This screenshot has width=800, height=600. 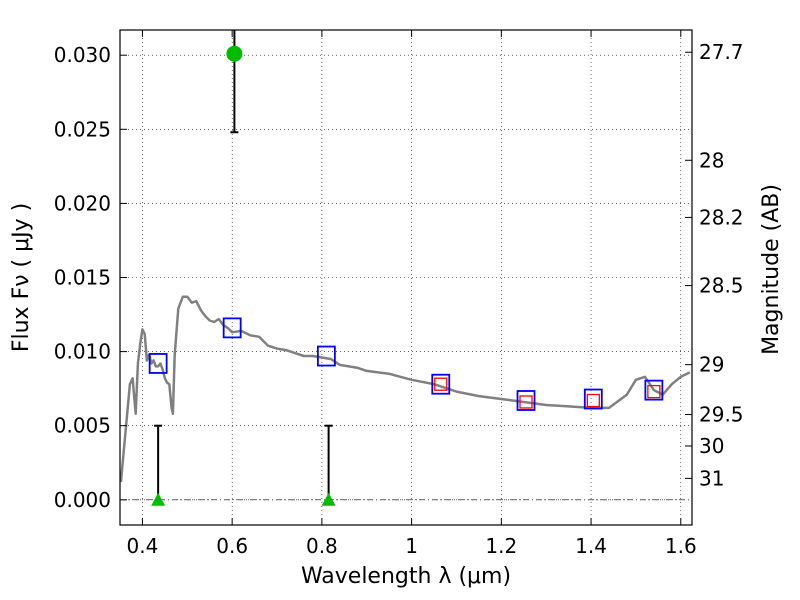 What do you see at coordinates (82, 352) in the screenshot?
I see `y-tick-label: 0.010` at bounding box center [82, 352].